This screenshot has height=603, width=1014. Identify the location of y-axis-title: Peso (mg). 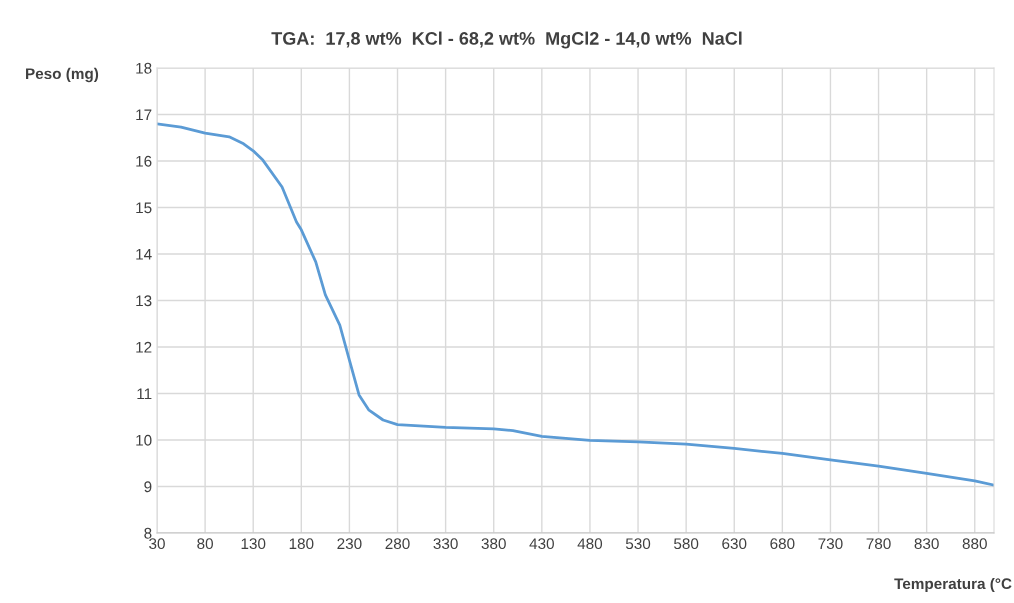
(62, 75).